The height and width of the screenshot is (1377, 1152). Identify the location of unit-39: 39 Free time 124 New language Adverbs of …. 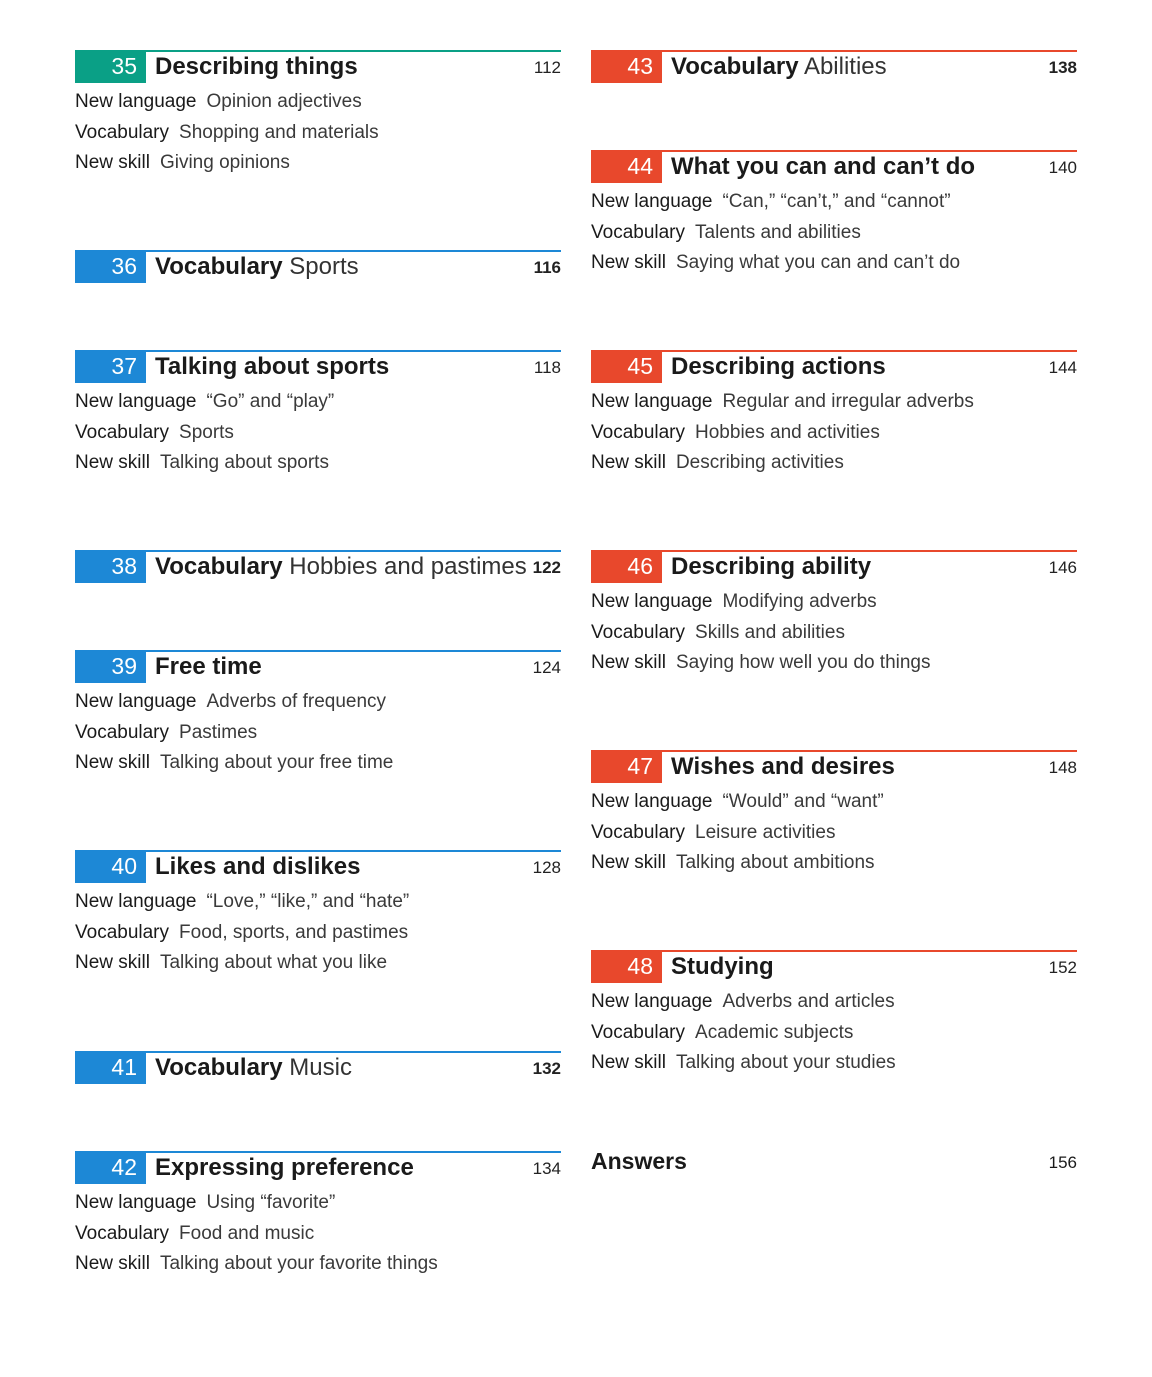
(318, 714).